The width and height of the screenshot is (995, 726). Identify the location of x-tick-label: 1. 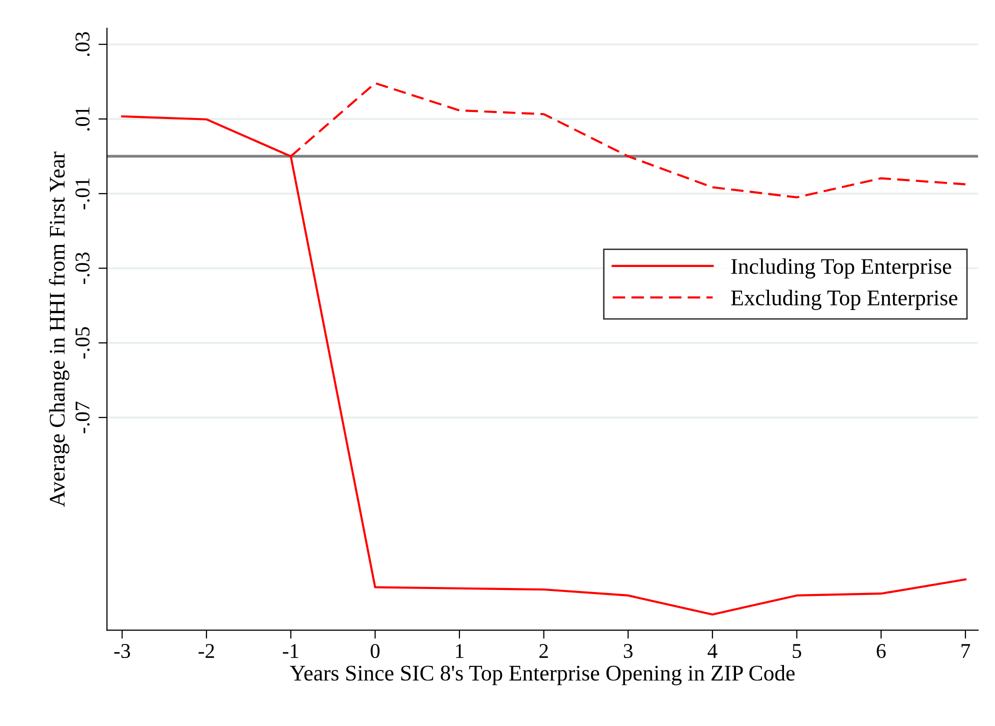
(460, 651).